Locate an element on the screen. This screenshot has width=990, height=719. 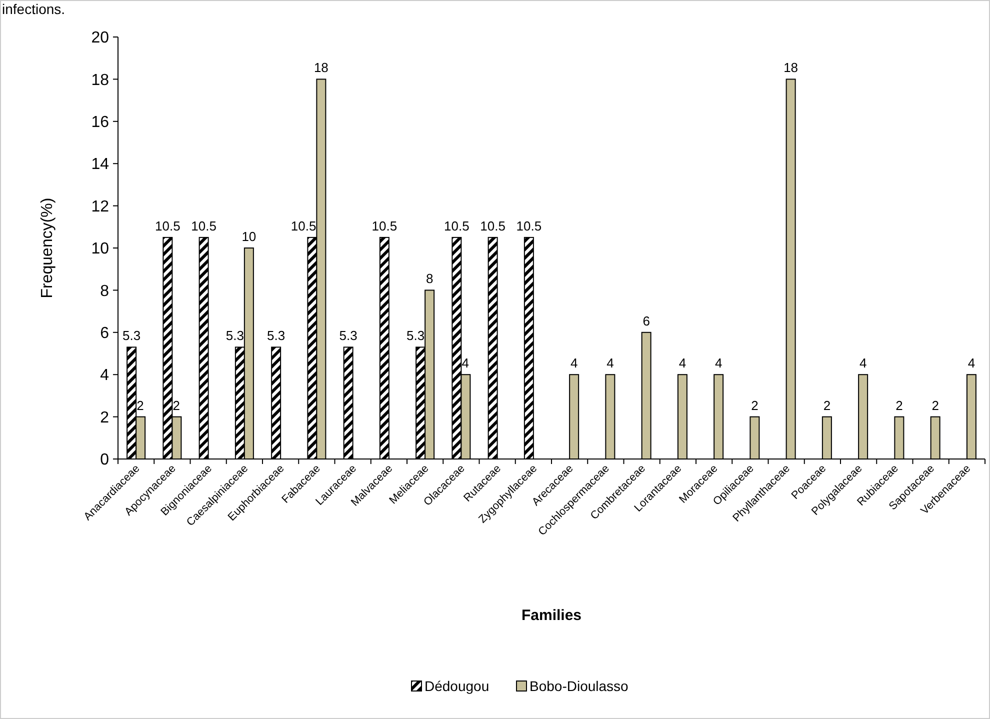
data-label: 6 is located at coordinates (646, 320).